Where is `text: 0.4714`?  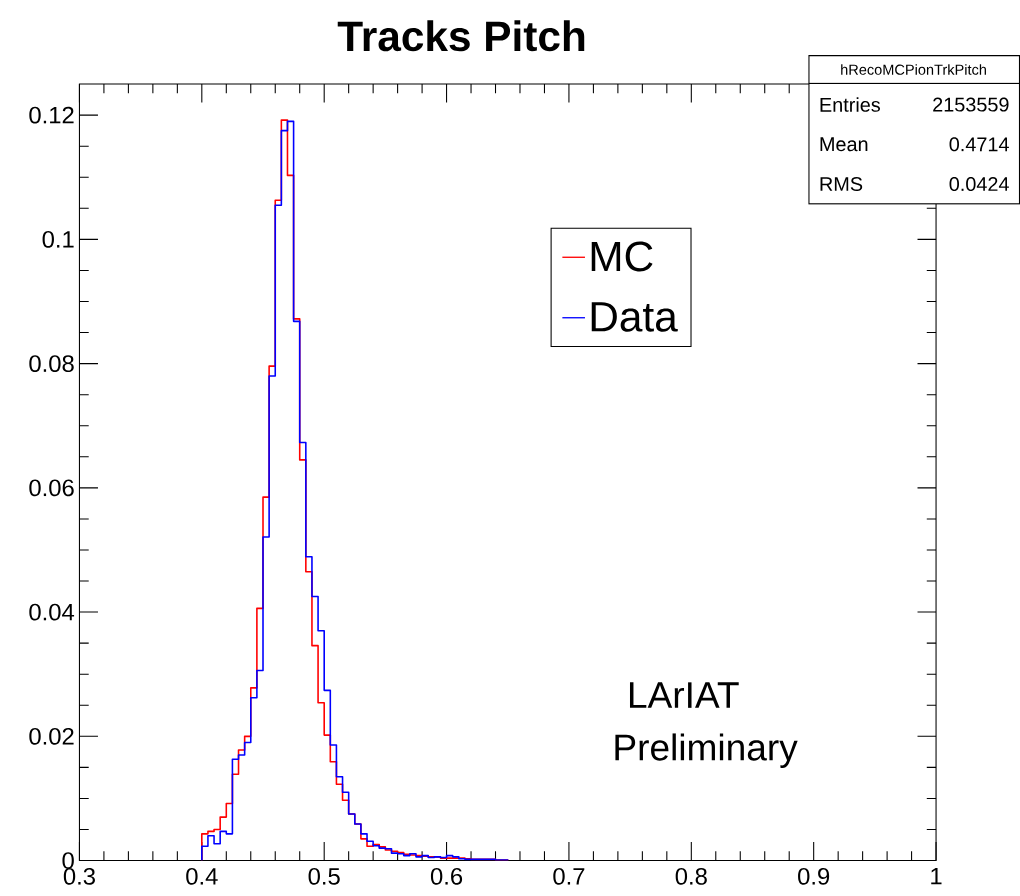 text: 0.4714 is located at coordinates (979, 144).